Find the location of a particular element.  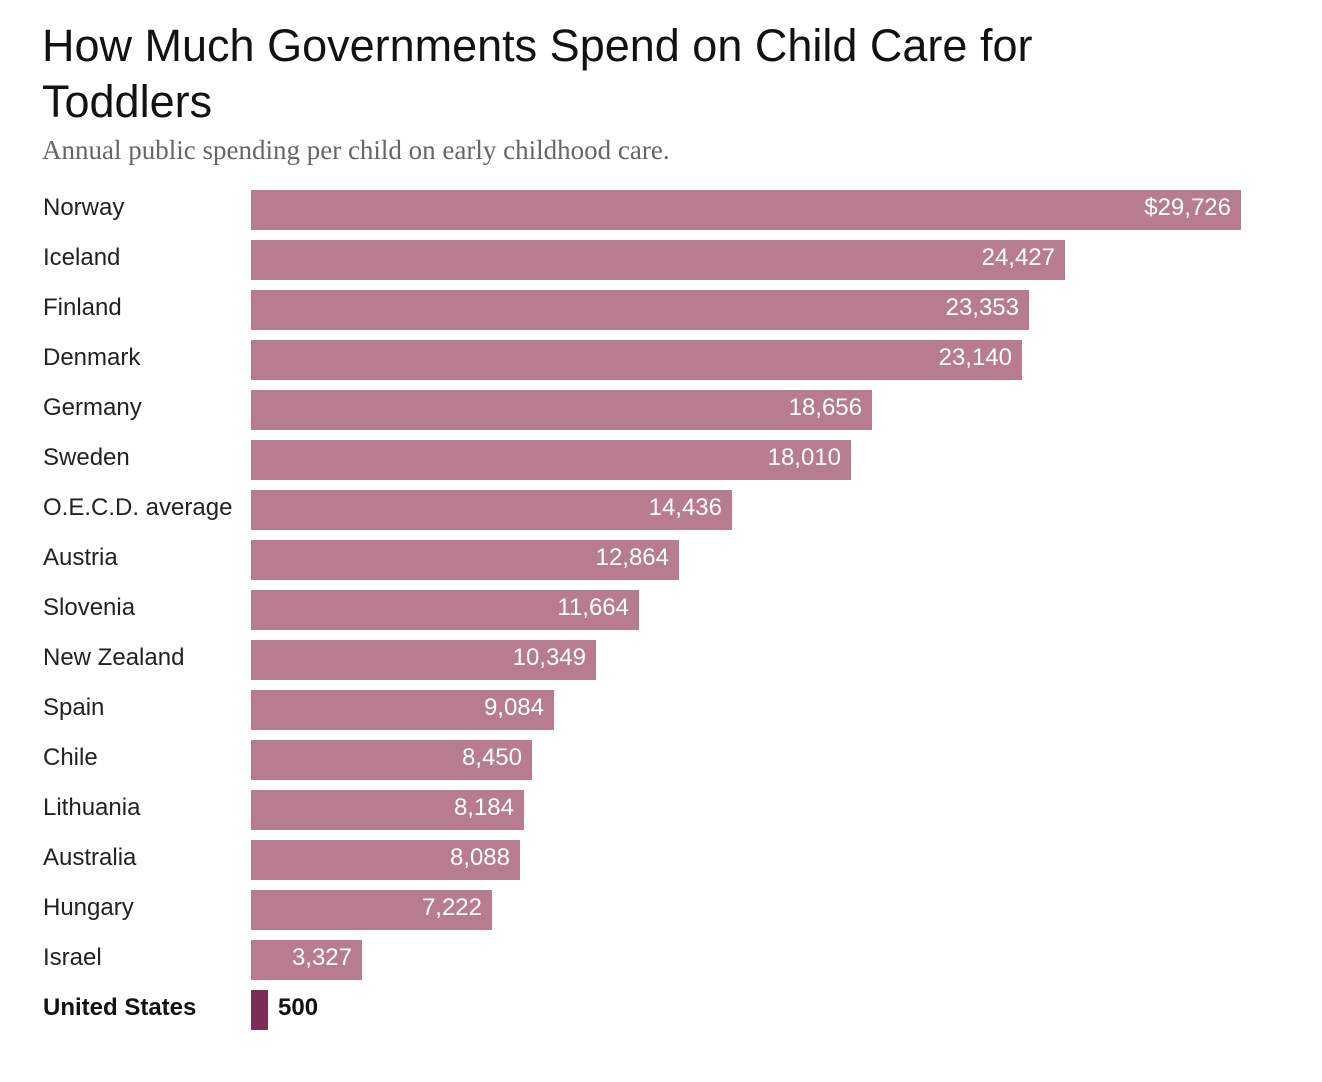

bar-row: Norway $29,726 is located at coordinates (661, 210).